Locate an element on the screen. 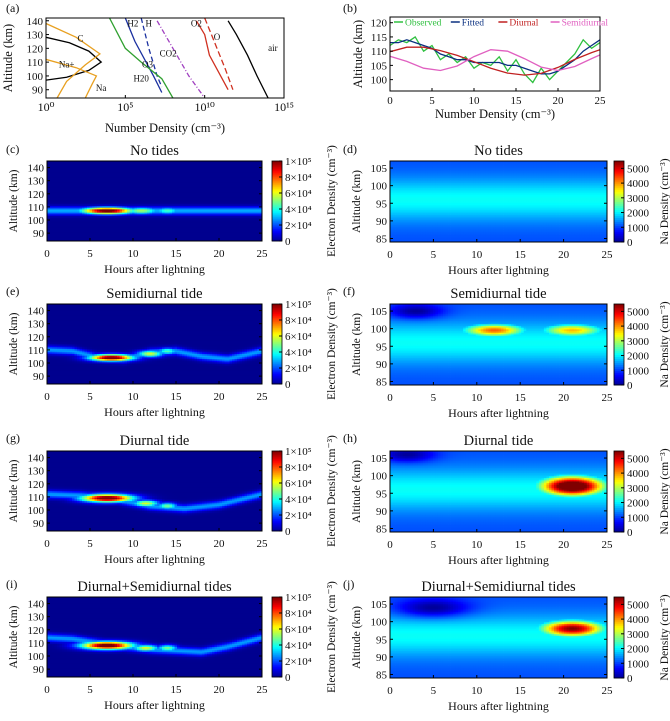 The width and height of the screenshot is (670, 721). y-tick-label: 100 is located at coordinates (379, 187).